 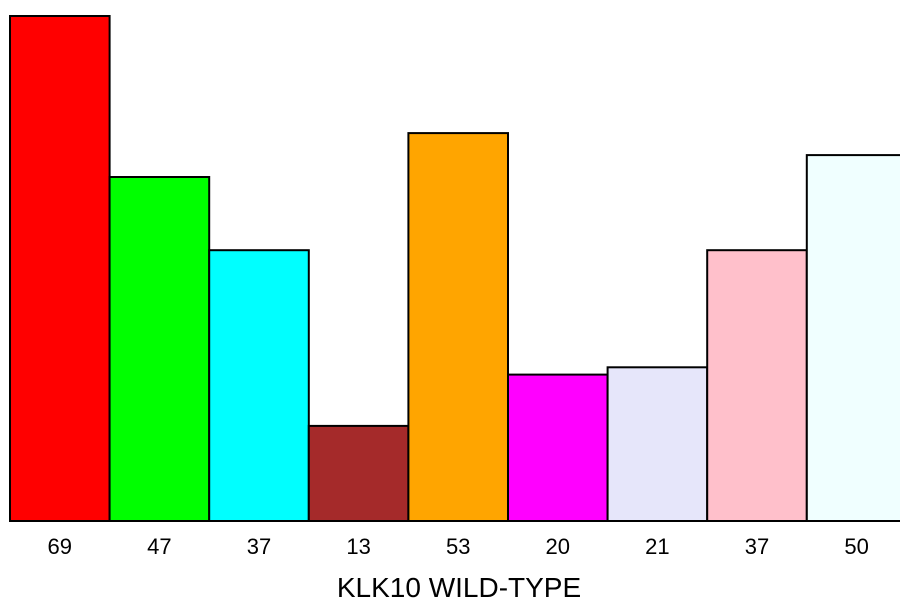 I want to click on category-label-5: 53, so click(x=458, y=546).